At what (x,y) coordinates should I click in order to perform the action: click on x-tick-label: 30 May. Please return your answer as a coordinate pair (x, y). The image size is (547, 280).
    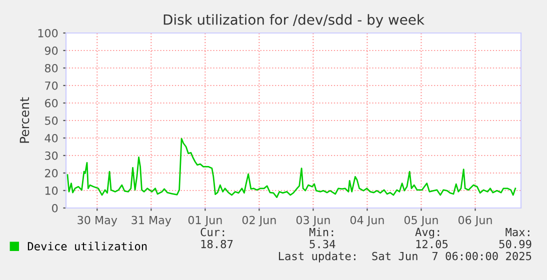
    Looking at the image, I should click on (98, 221).